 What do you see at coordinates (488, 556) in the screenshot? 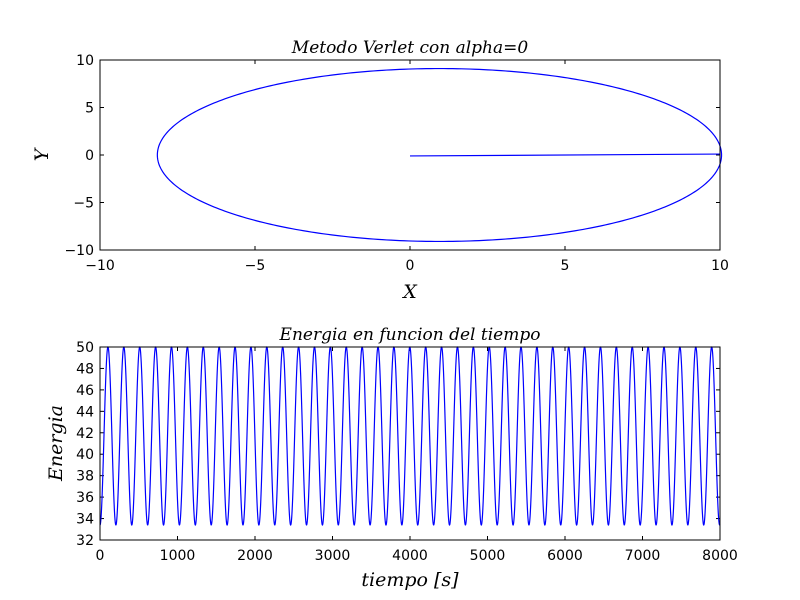
I see `x-tick-label: 5000` at bounding box center [488, 556].